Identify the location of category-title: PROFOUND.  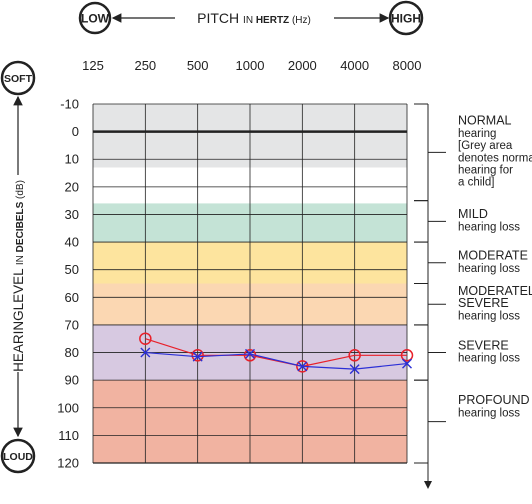
(494, 400).